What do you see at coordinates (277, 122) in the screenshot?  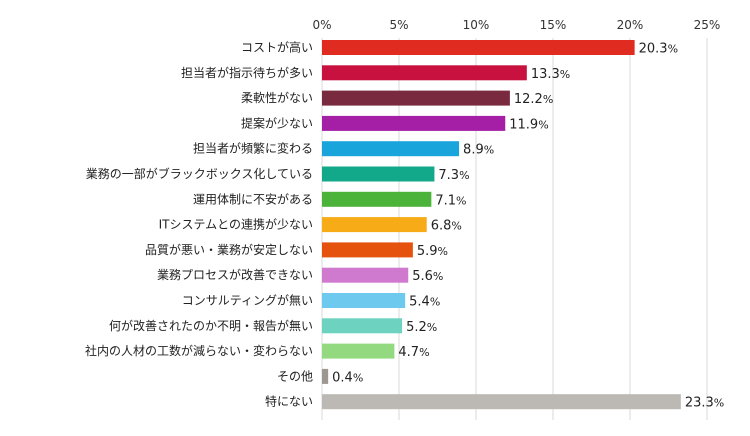 I see `category-label-3: 提案が少ない` at bounding box center [277, 122].